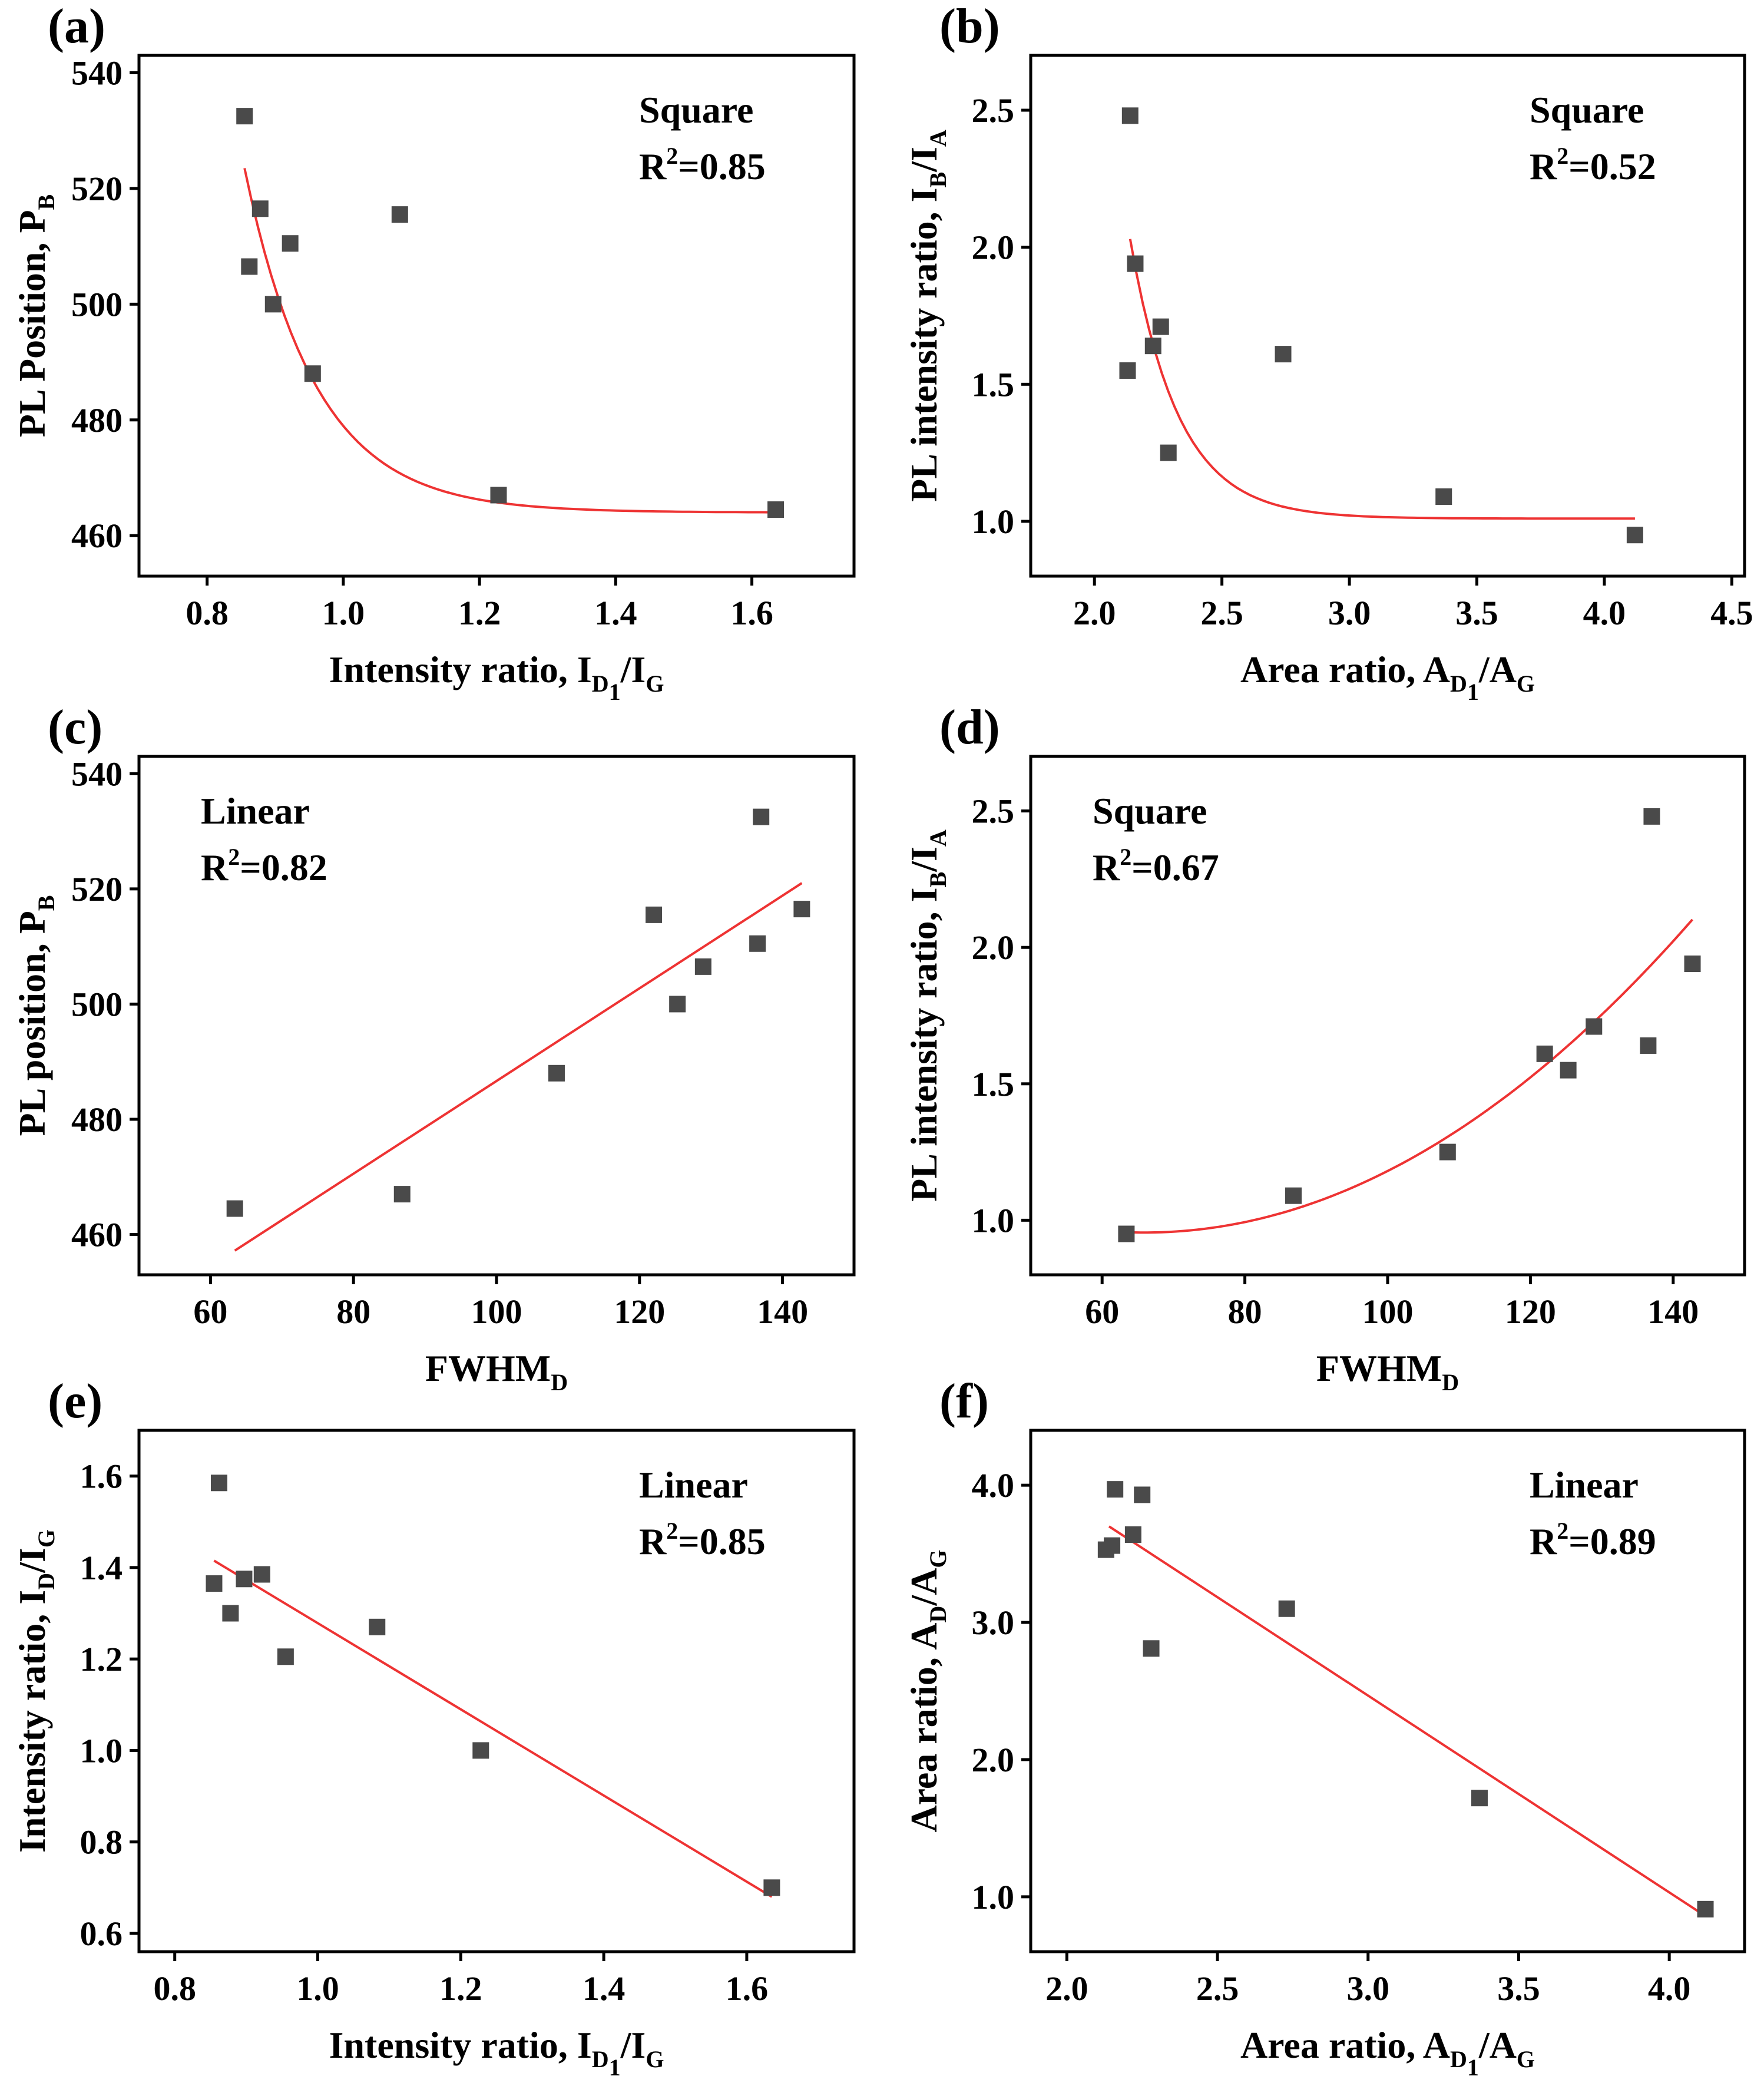 The width and height of the screenshot is (1764, 2086). What do you see at coordinates (1497, 669) in the screenshot?
I see `x-axis-title-text: /A` at bounding box center [1497, 669].